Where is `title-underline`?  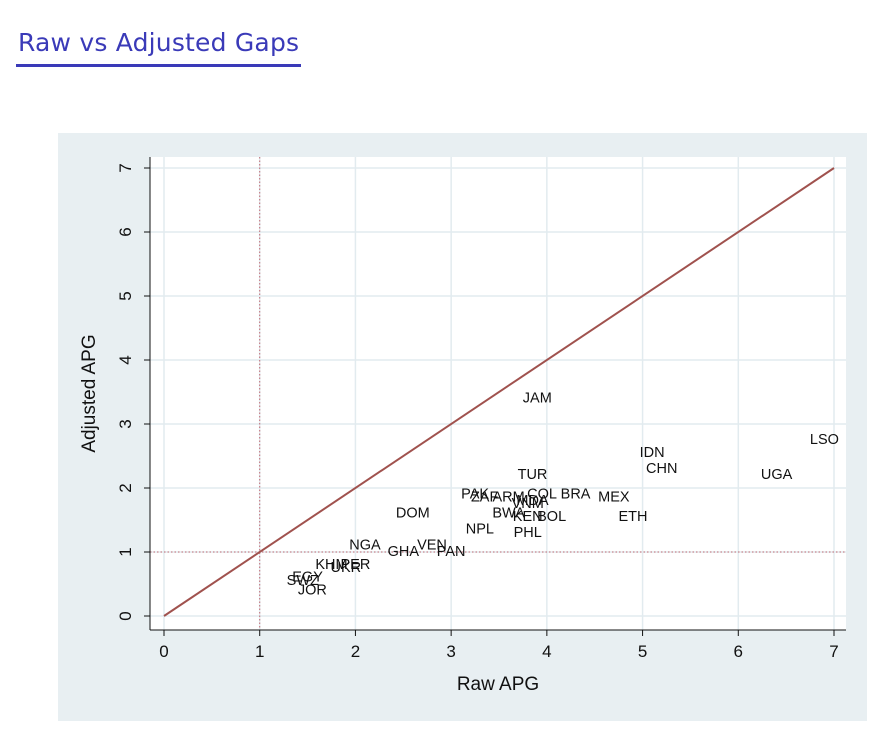 title-underline is located at coordinates (158, 65).